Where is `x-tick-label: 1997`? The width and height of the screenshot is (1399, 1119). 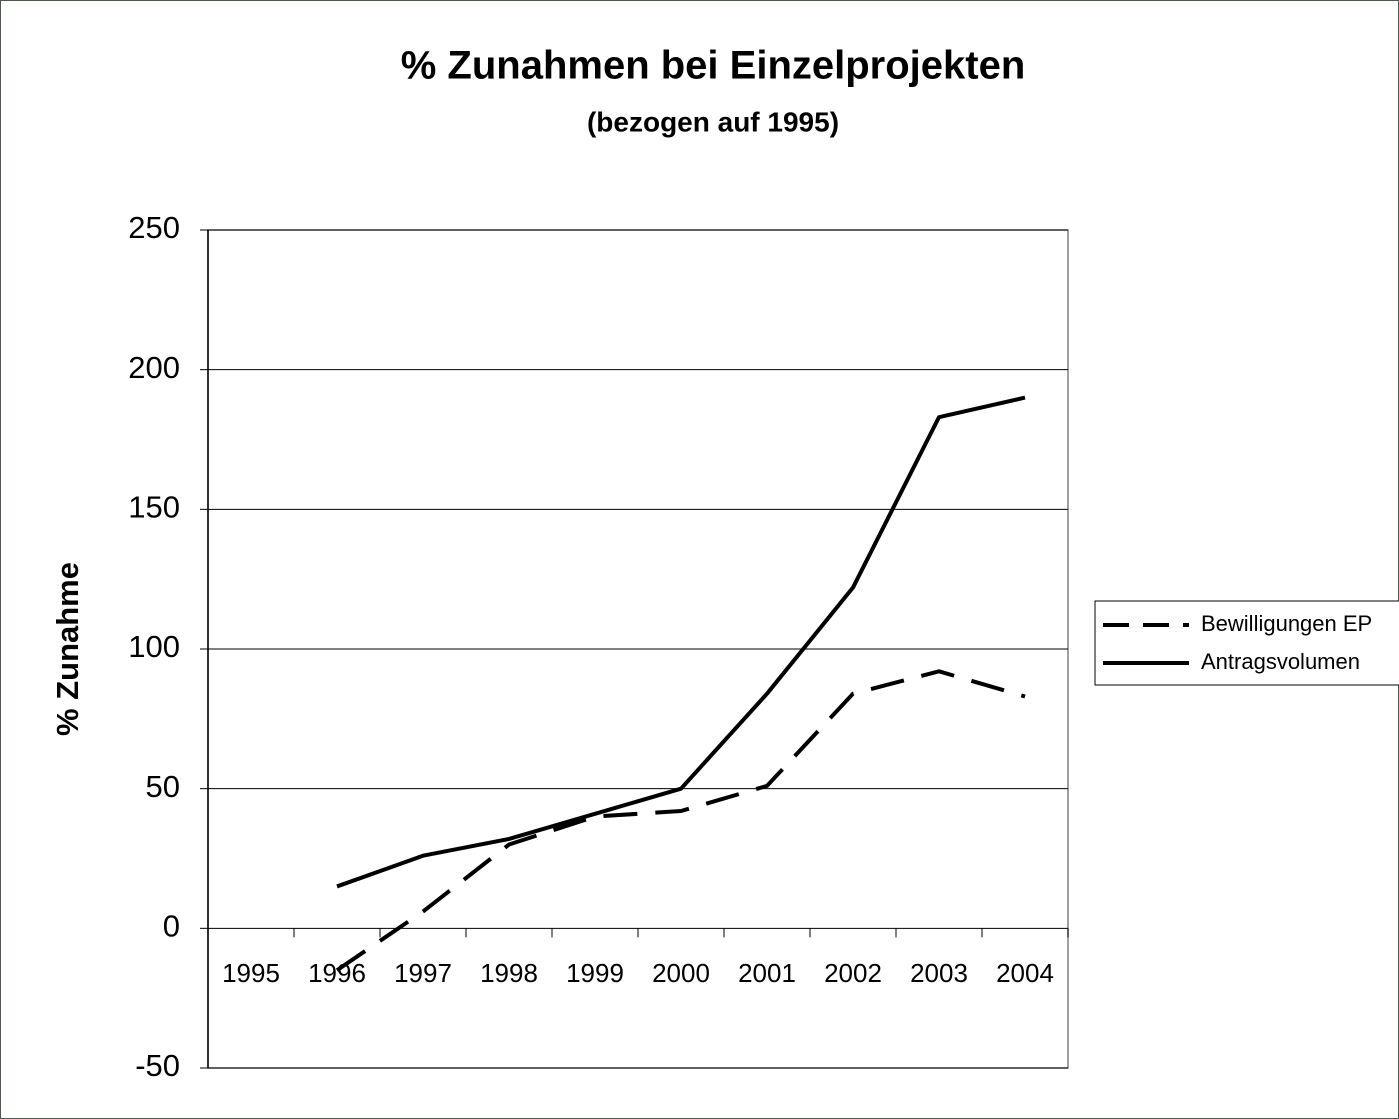 x-tick-label: 1997 is located at coordinates (423, 973).